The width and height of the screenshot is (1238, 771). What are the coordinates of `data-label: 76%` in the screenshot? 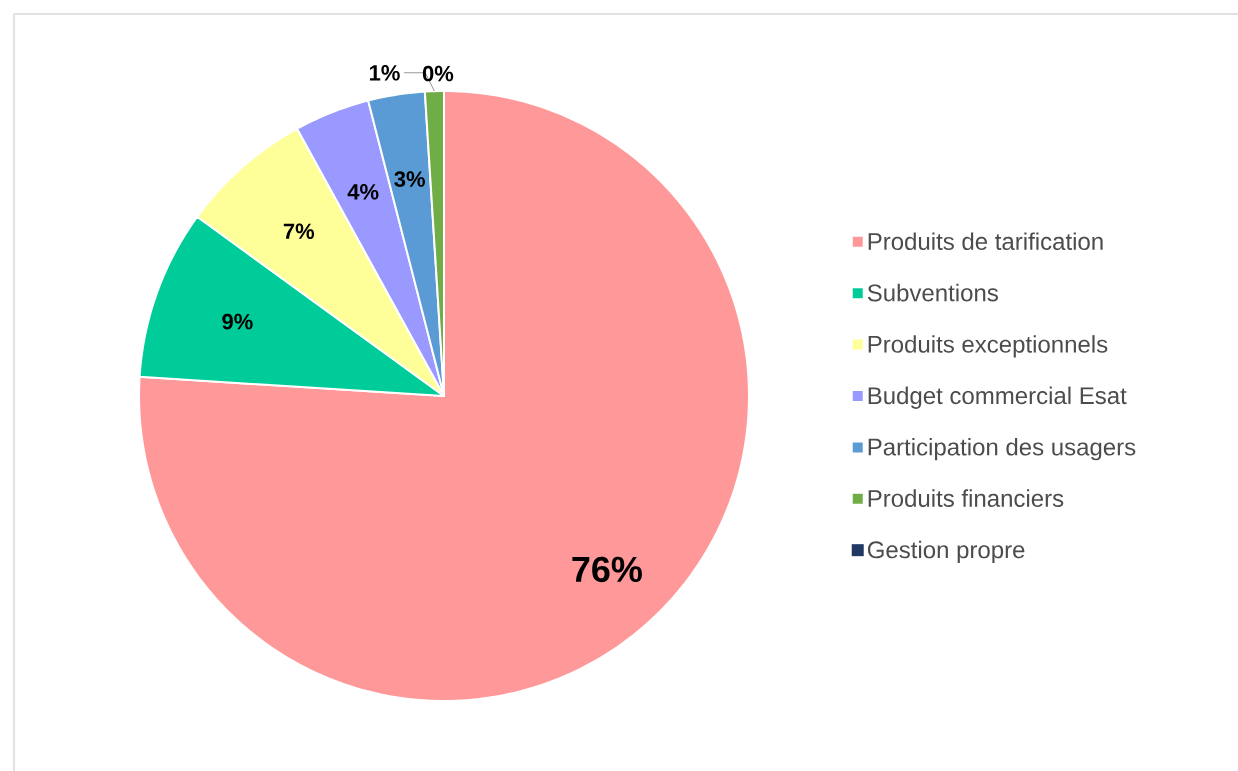 It's located at (607, 569).